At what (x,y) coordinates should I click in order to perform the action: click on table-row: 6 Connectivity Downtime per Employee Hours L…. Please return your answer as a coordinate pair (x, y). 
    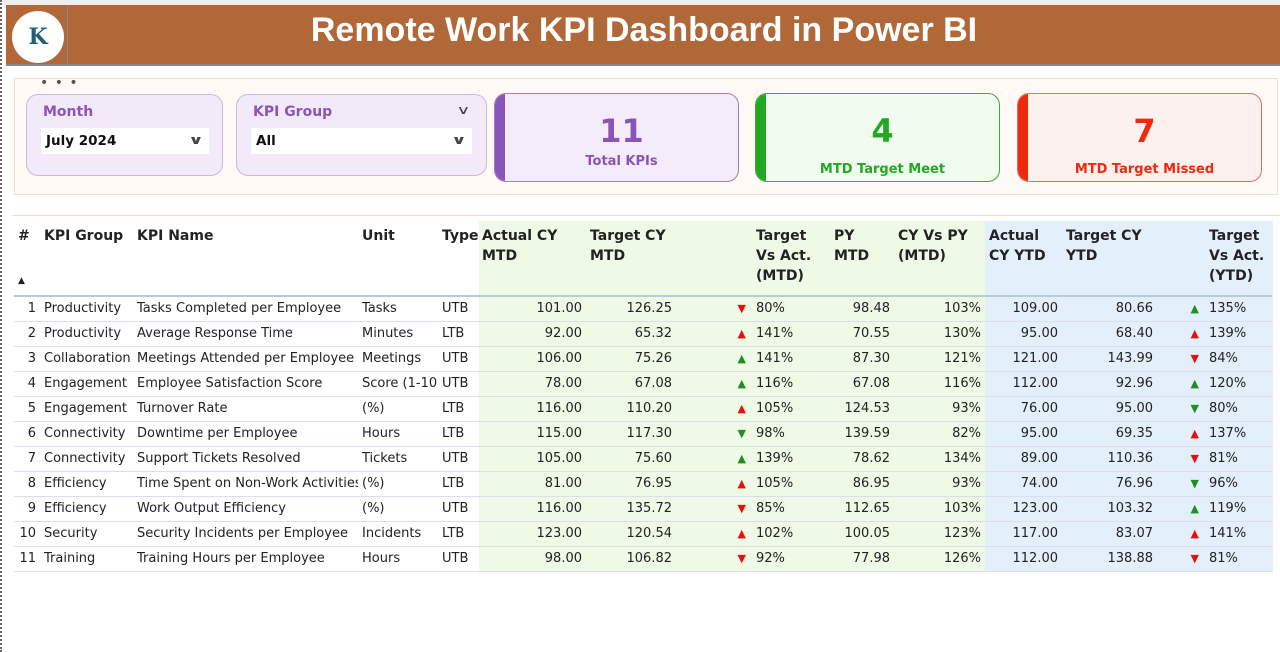
    Looking at the image, I should click on (643, 434).